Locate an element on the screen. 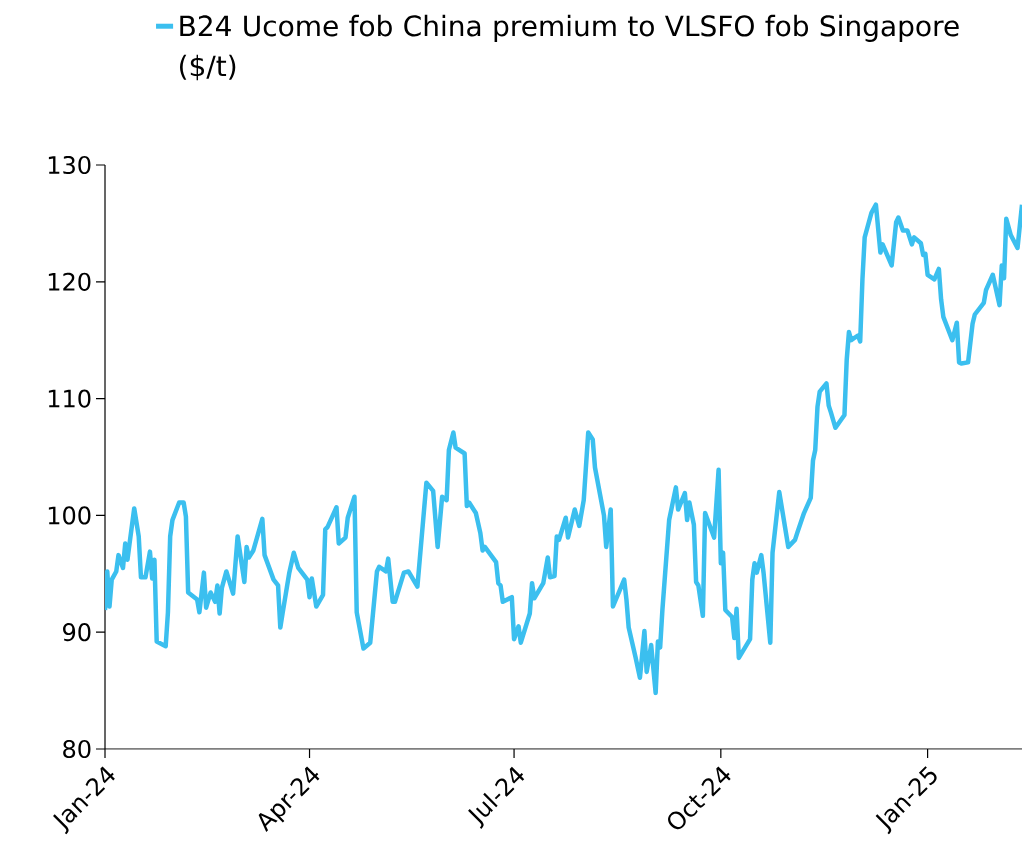 The image size is (1022, 865). y-tick-label: 100 is located at coordinates (69, 515).